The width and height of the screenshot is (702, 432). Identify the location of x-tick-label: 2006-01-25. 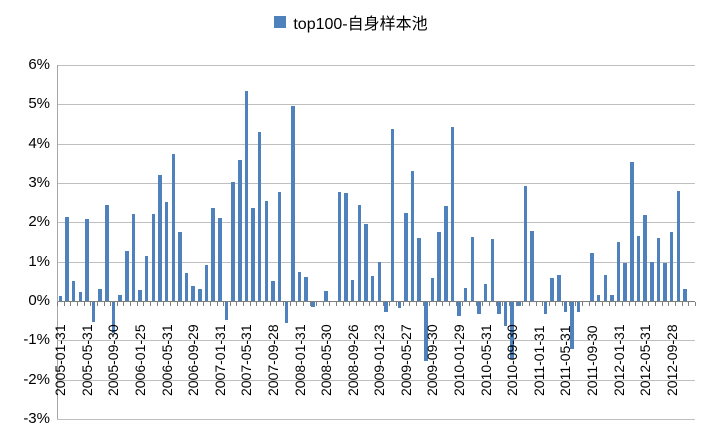
(140, 360).